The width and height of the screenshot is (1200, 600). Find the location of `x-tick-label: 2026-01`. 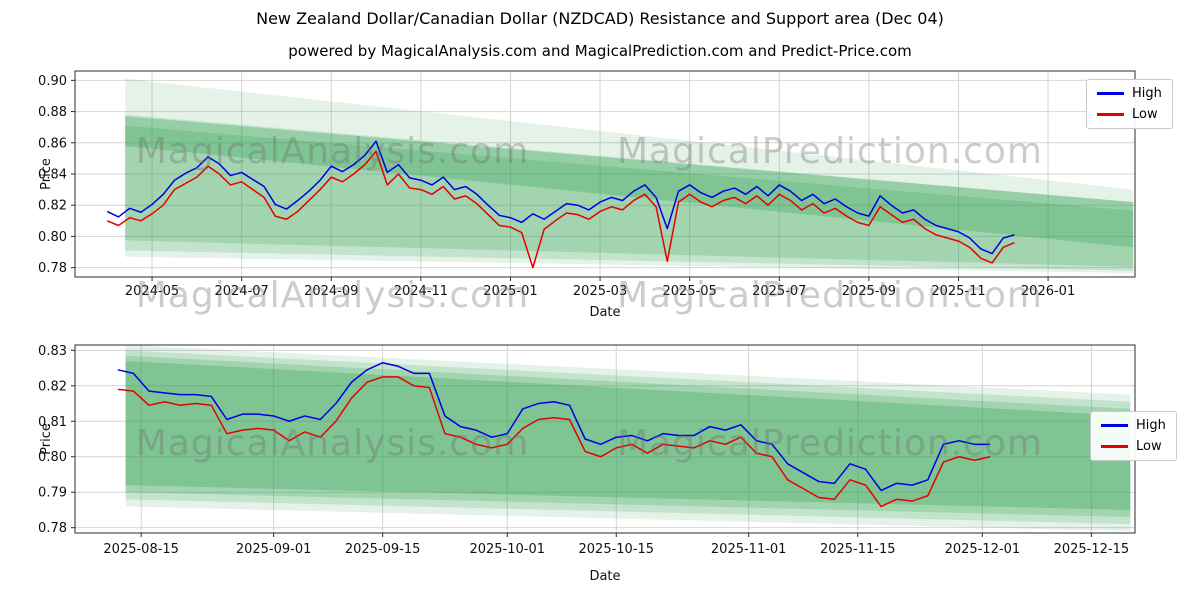

x-tick-label: 2026-01 is located at coordinates (1048, 291).